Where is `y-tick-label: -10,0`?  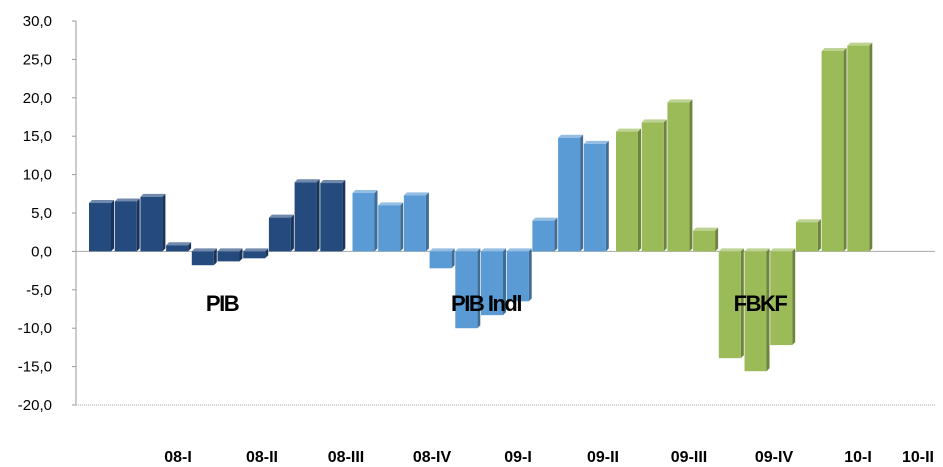 y-tick-label: -10,0 is located at coordinates (35, 328).